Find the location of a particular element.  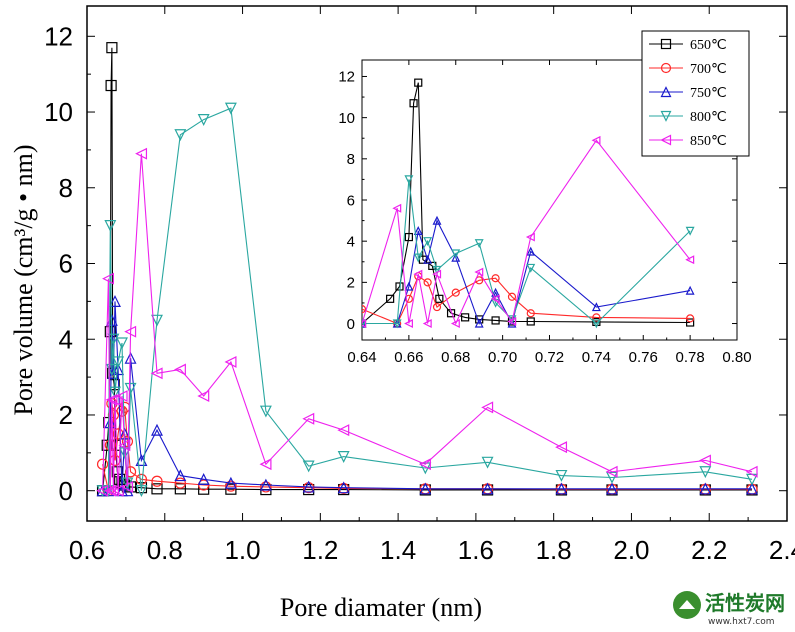

main-x-tick-label: 0.8 is located at coordinates (165, 550).